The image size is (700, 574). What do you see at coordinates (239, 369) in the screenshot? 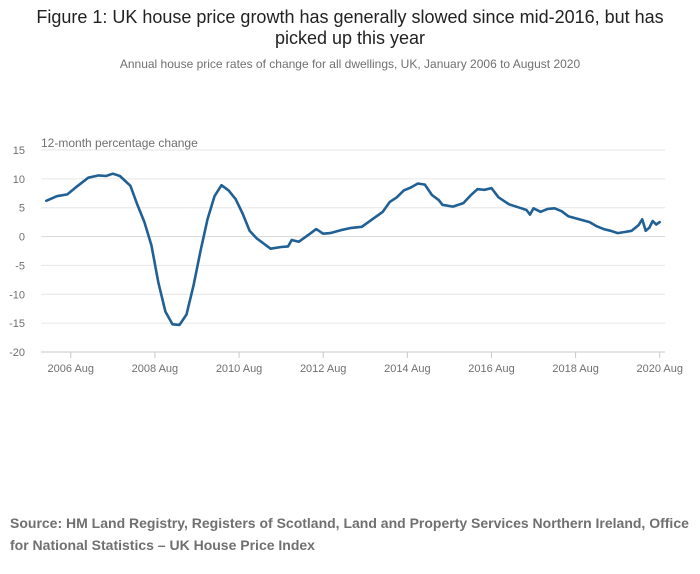
I see `x-tick-label: 2010 Aug` at bounding box center [239, 369].